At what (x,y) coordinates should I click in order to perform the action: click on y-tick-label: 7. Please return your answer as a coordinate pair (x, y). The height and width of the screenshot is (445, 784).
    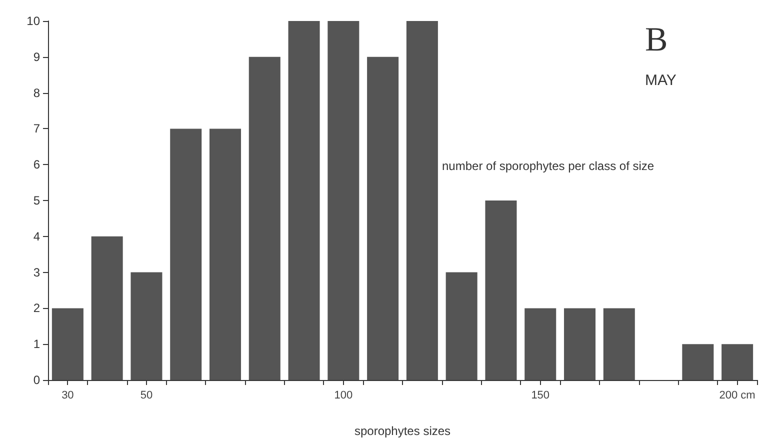
    Looking at the image, I should click on (36, 129).